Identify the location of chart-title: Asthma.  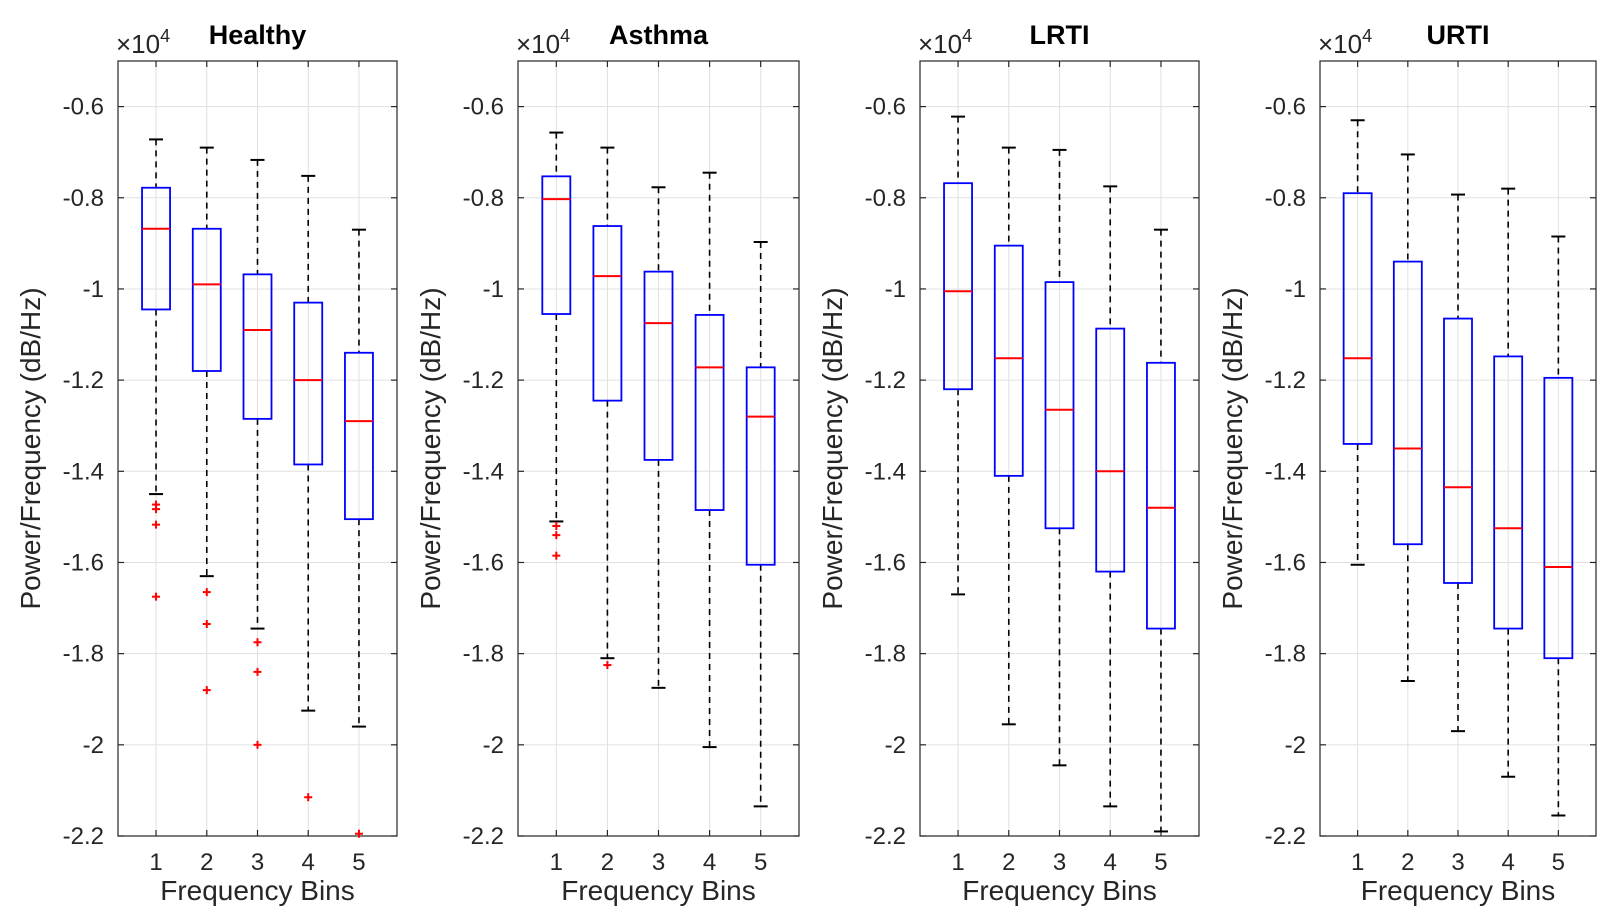
(659, 35).